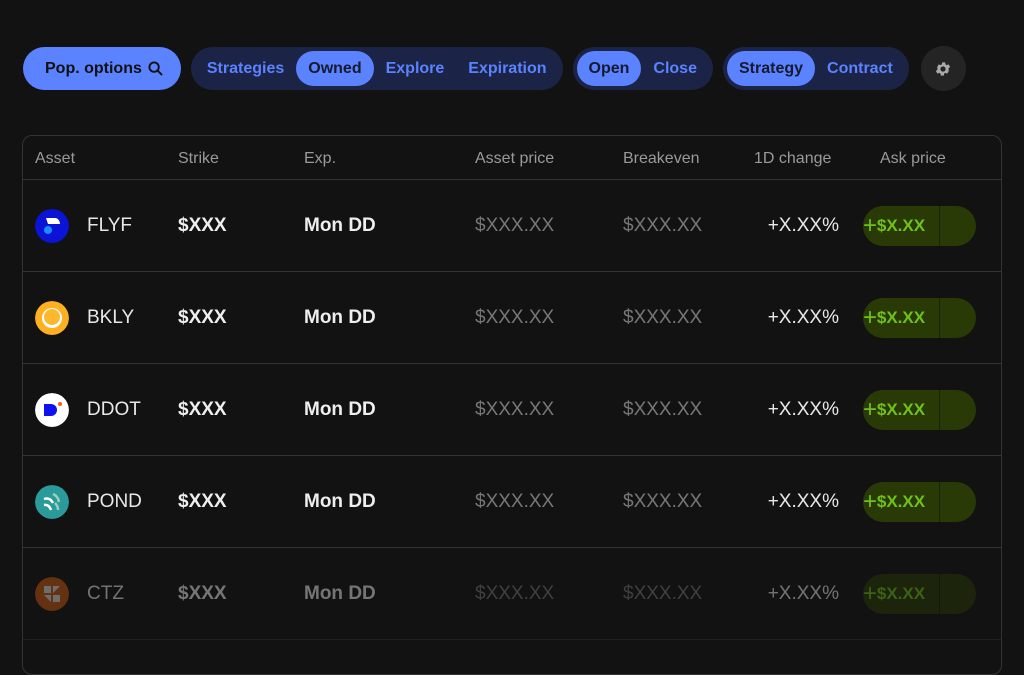 The width and height of the screenshot is (1024, 675). Describe the element at coordinates (155, 68) in the screenshot. I see `search-icon` at that location.